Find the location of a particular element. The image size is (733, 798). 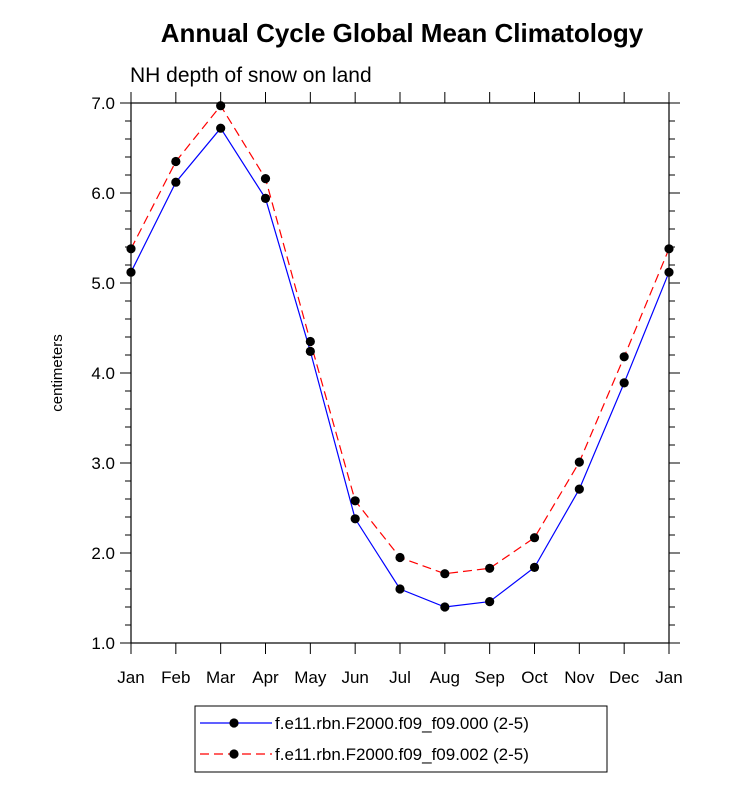

x-tick-label: Sep is located at coordinates (490, 677).